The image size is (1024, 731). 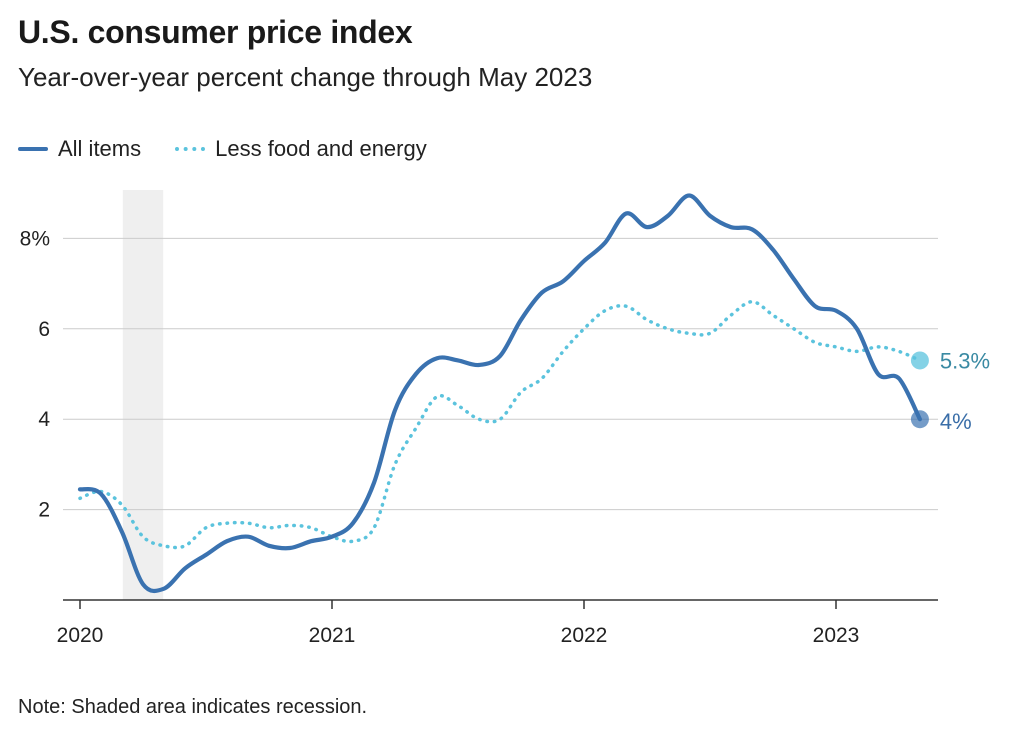 I want to click on chart-note: Note: Shaded area indicates recession., so click(x=193, y=707).